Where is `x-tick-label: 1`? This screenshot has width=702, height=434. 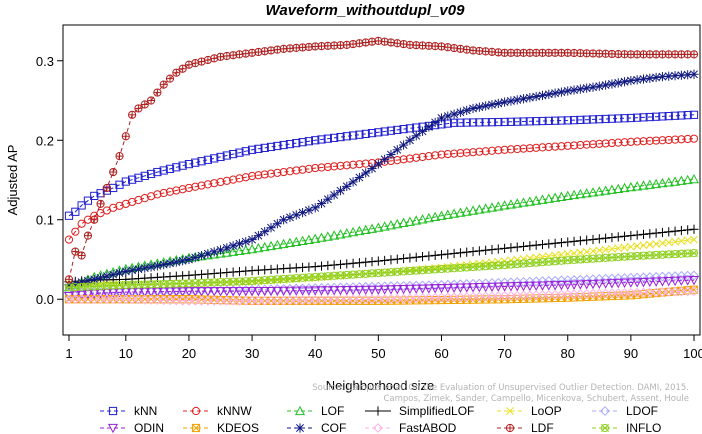 x-tick-label: 1 is located at coordinates (68, 353).